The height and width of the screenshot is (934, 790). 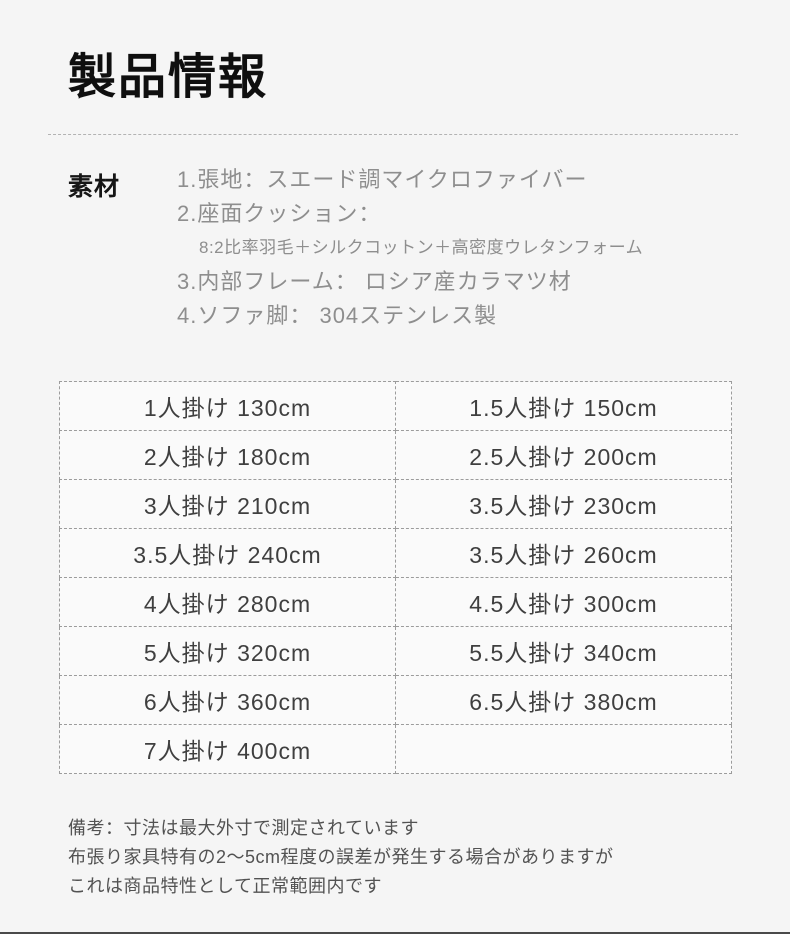 What do you see at coordinates (279, 213) in the screenshot?
I see `material-item-cushion: 2.座面クッション：` at bounding box center [279, 213].